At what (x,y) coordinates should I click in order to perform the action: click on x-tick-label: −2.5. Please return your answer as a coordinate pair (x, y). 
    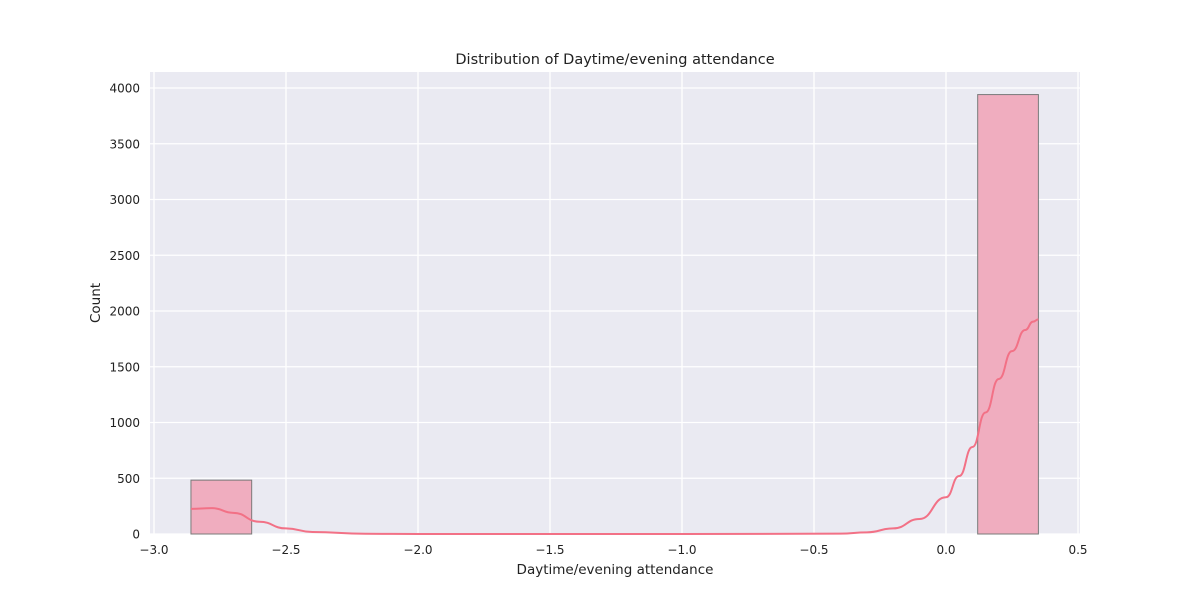
    Looking at the image, I should click on (285, 550).